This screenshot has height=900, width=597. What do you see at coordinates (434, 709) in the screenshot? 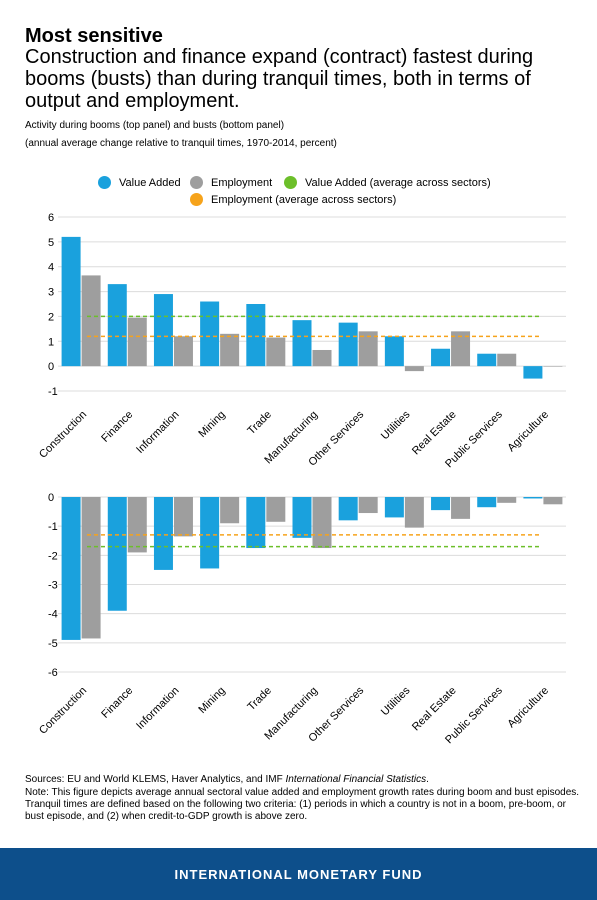
I see `busts-category-label: Real Estate` at bounding box center [434, 709].